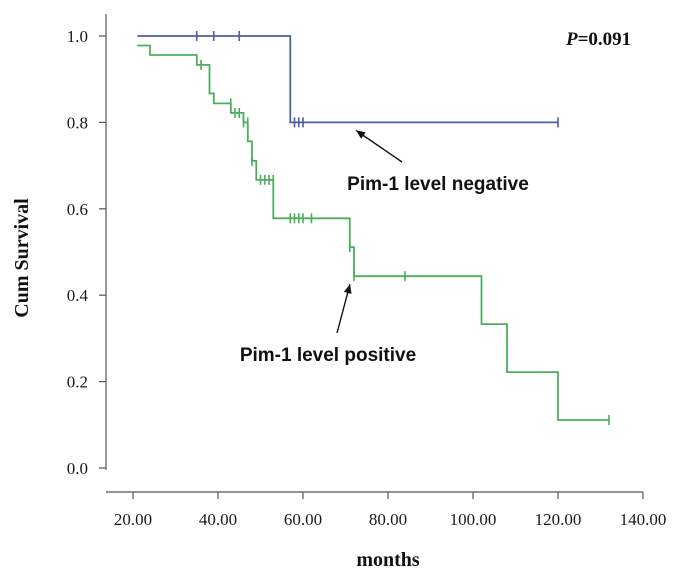 This screenshot has width=676, height=575. Describe the element at coordinates (438, 184) in the screenshot. I see `annotation-label: Pim-1 level negative` at that location.